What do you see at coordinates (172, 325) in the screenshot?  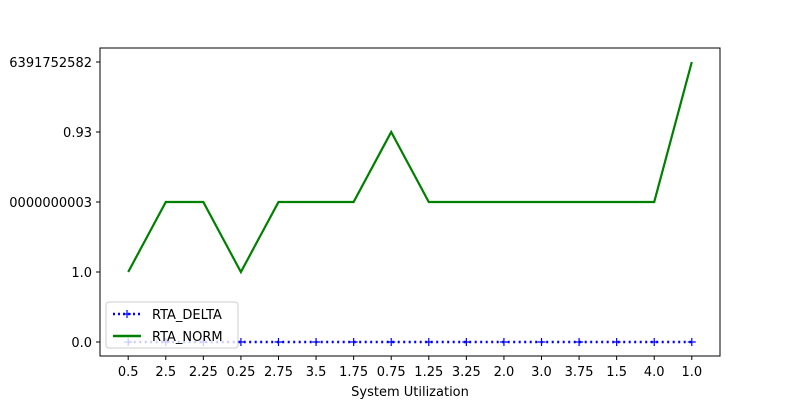 I see `legend: RTA_DELTA RTA_NORM` at bounding box center [172, 325].